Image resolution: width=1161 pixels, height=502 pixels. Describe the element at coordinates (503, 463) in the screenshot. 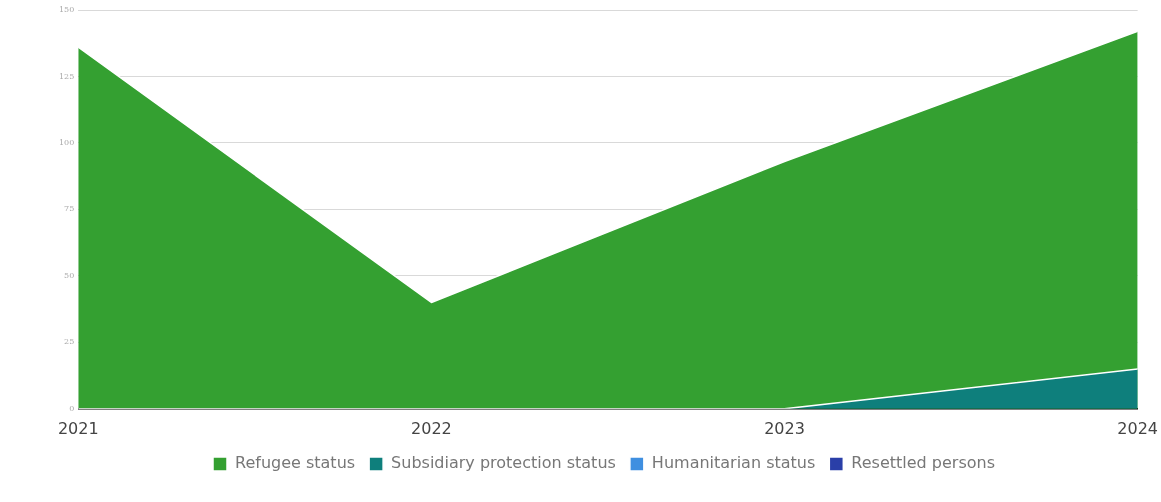

I see `legend-label: Subsidiary protection status` at that location.